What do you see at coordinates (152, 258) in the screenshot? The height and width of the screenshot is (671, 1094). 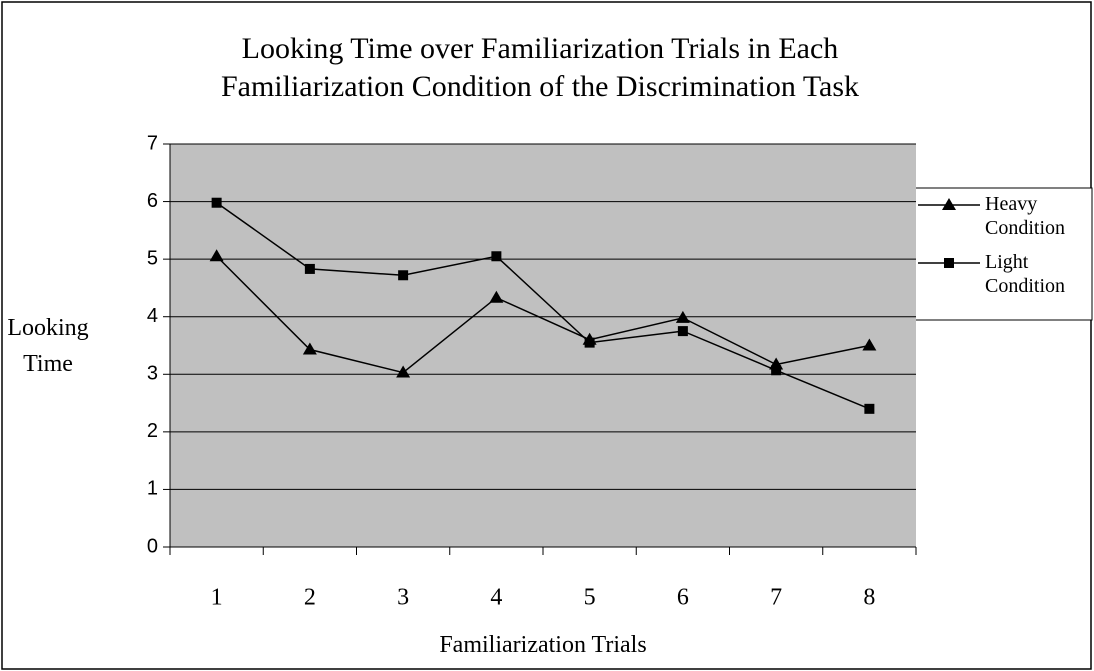 I see `y-tick-label: 5` at bounding box center [152, 258].